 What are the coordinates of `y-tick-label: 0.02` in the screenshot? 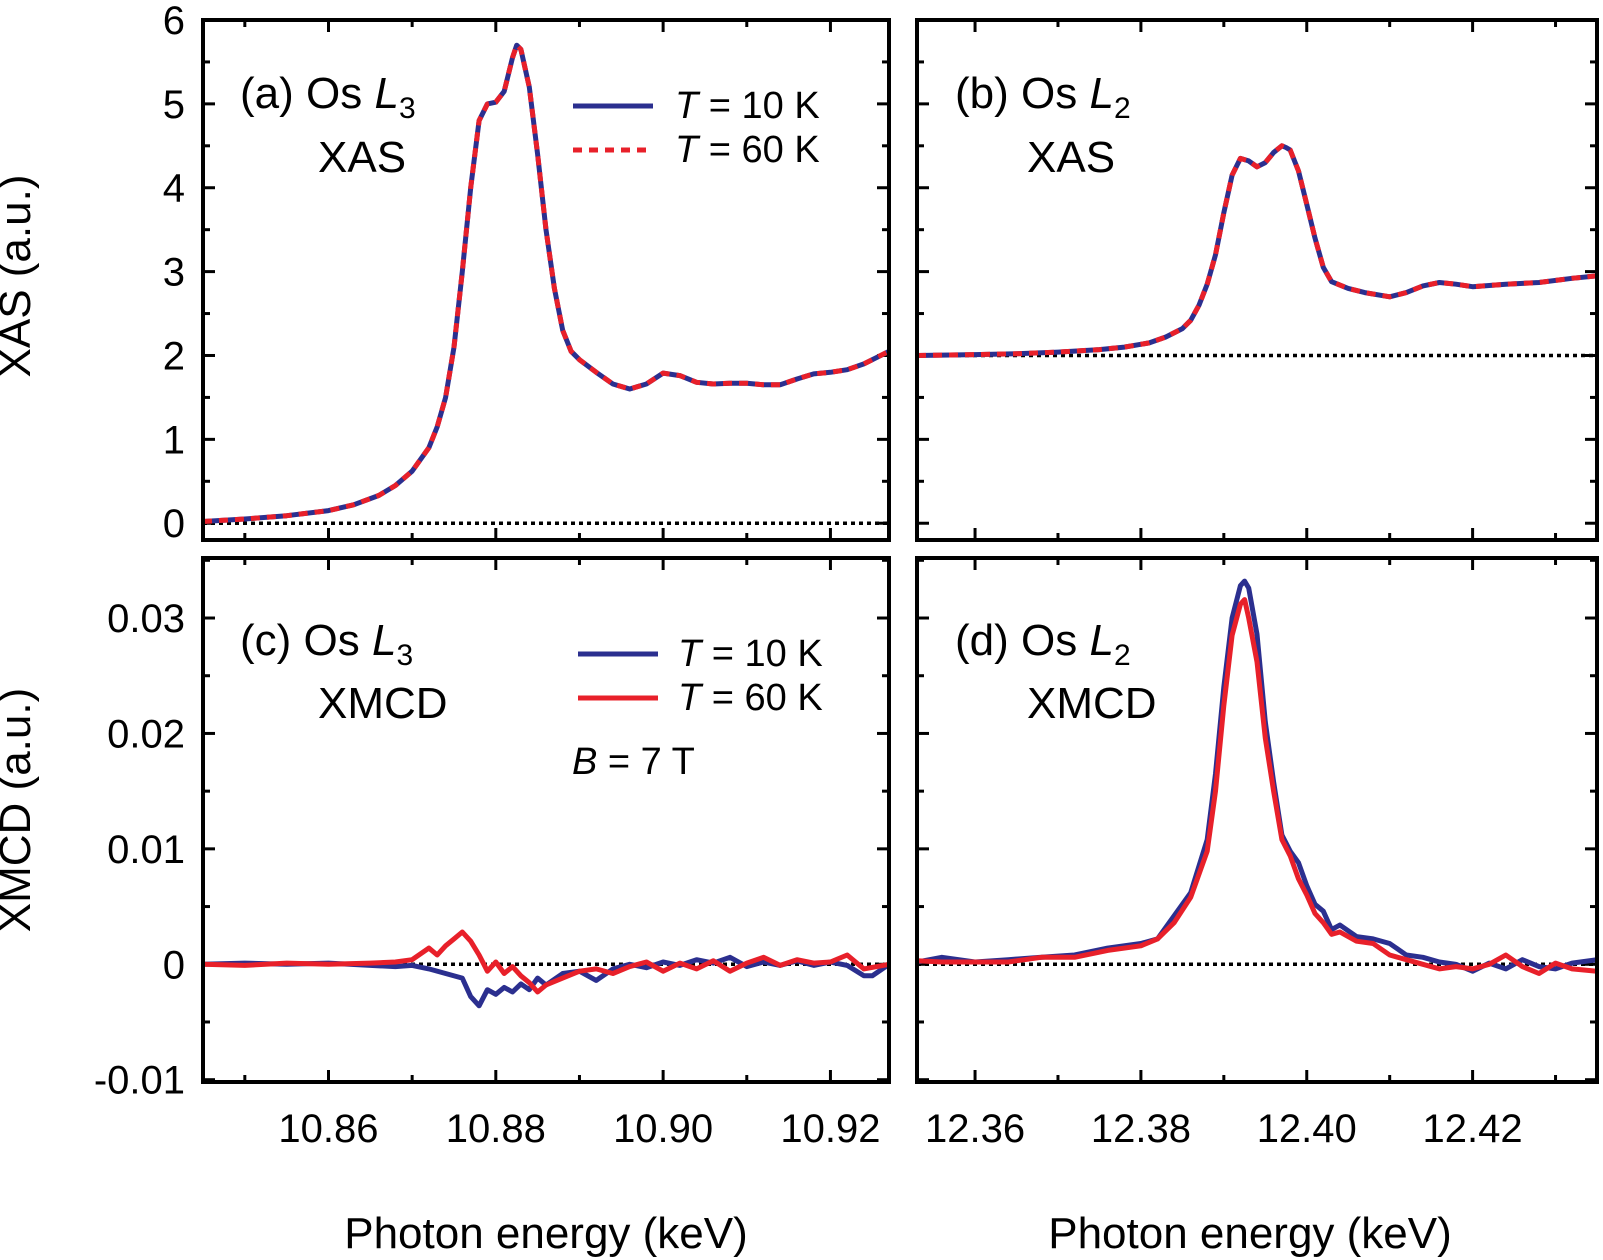 It's located at (146, 734).